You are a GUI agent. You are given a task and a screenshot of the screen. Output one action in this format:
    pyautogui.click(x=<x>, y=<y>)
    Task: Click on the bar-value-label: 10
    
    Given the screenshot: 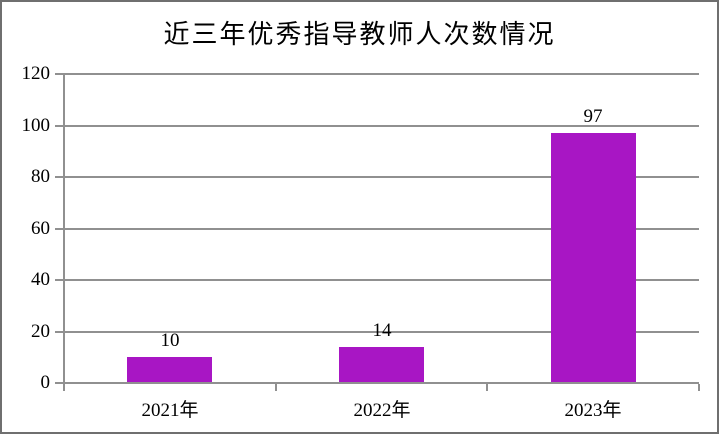 What is the action you would take?
    pyautogui.click(x=170, y=340)
    